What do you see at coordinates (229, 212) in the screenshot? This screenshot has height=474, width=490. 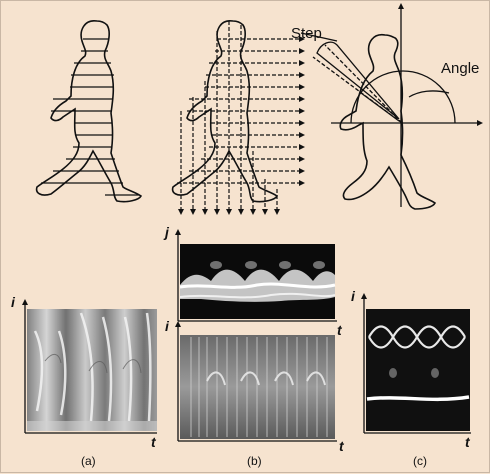 I see `projection-arrowheads-down` at bounding box center [229, 212].